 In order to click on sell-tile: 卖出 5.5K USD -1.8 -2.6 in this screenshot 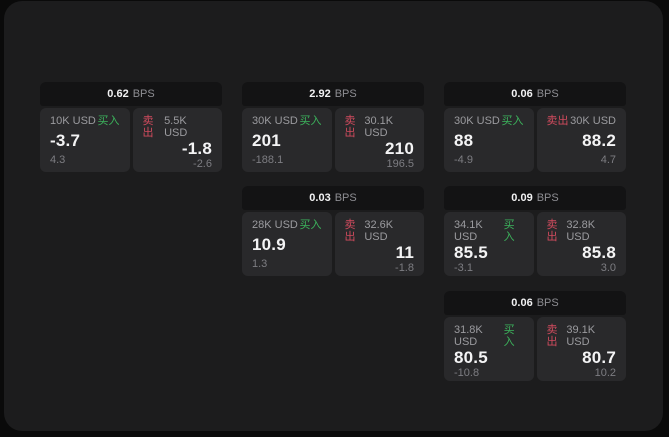, I will do `click(177, 140)`.